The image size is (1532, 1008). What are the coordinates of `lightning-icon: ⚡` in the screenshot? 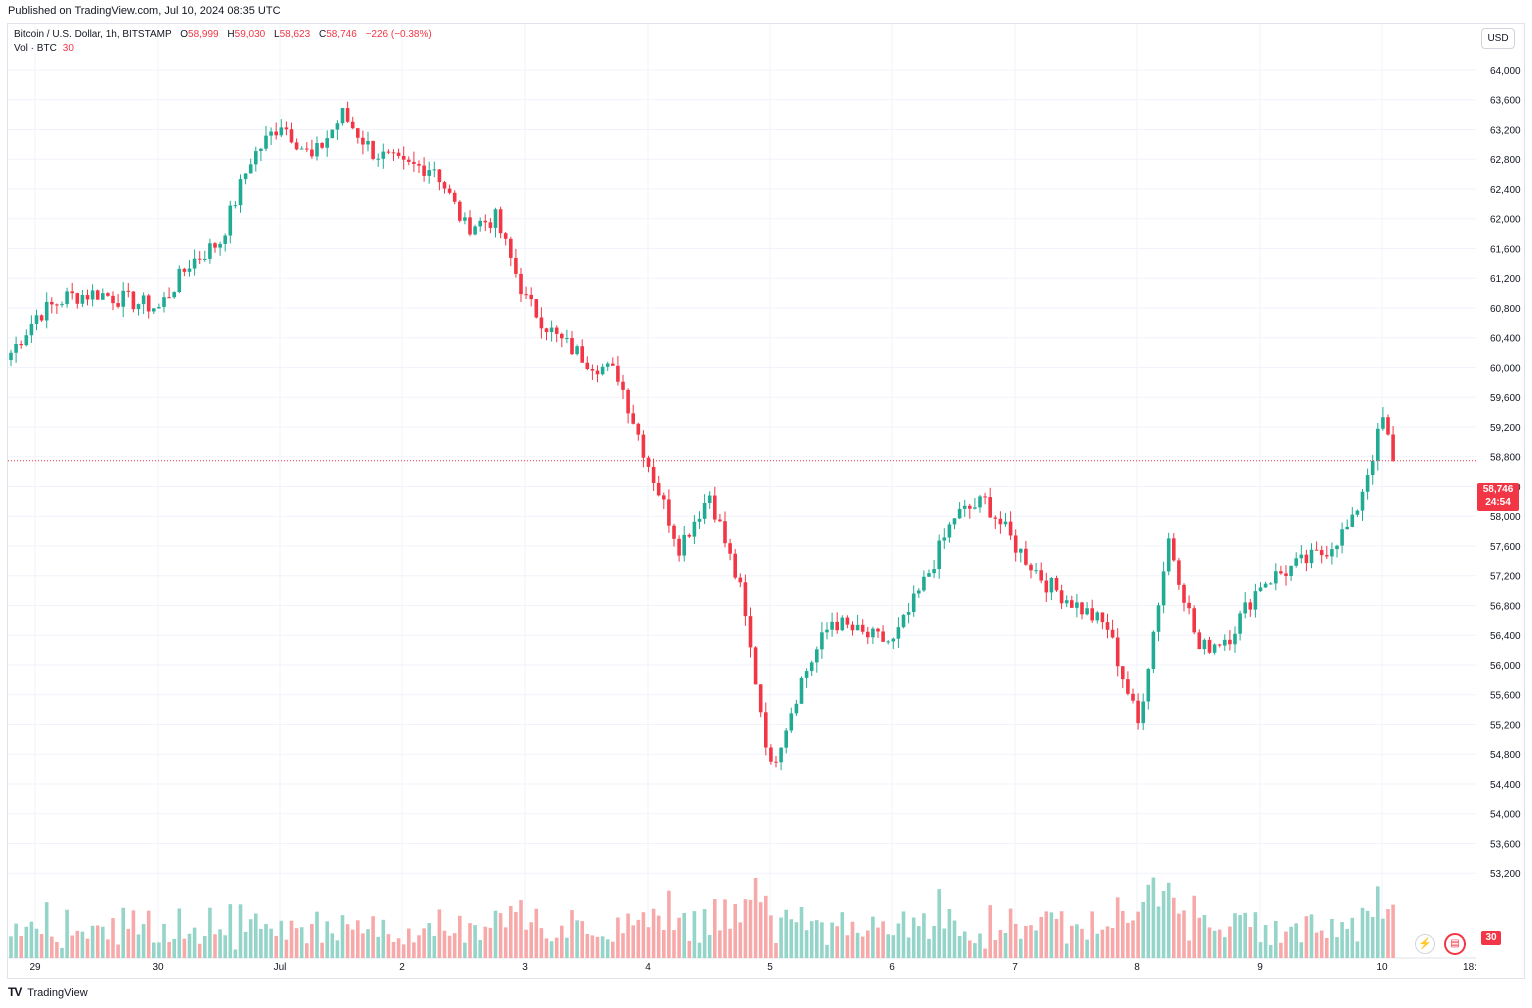 It's located at (1425, 944).